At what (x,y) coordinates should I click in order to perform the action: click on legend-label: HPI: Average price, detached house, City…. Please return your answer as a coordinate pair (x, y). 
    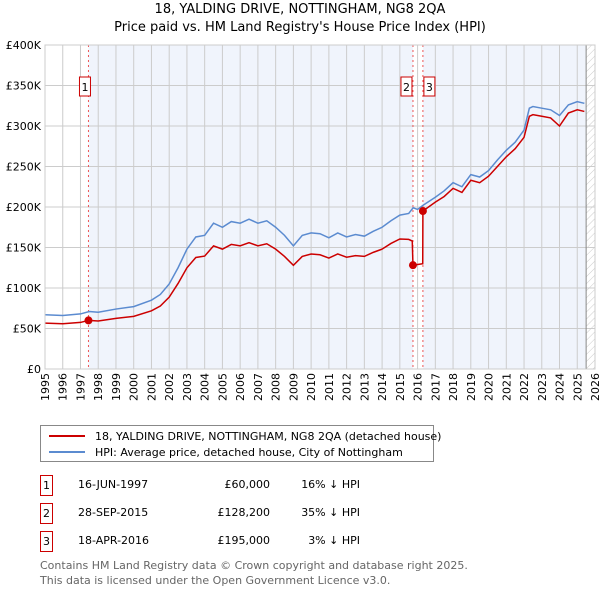
    Looking at the image, I should click on (249, 452).